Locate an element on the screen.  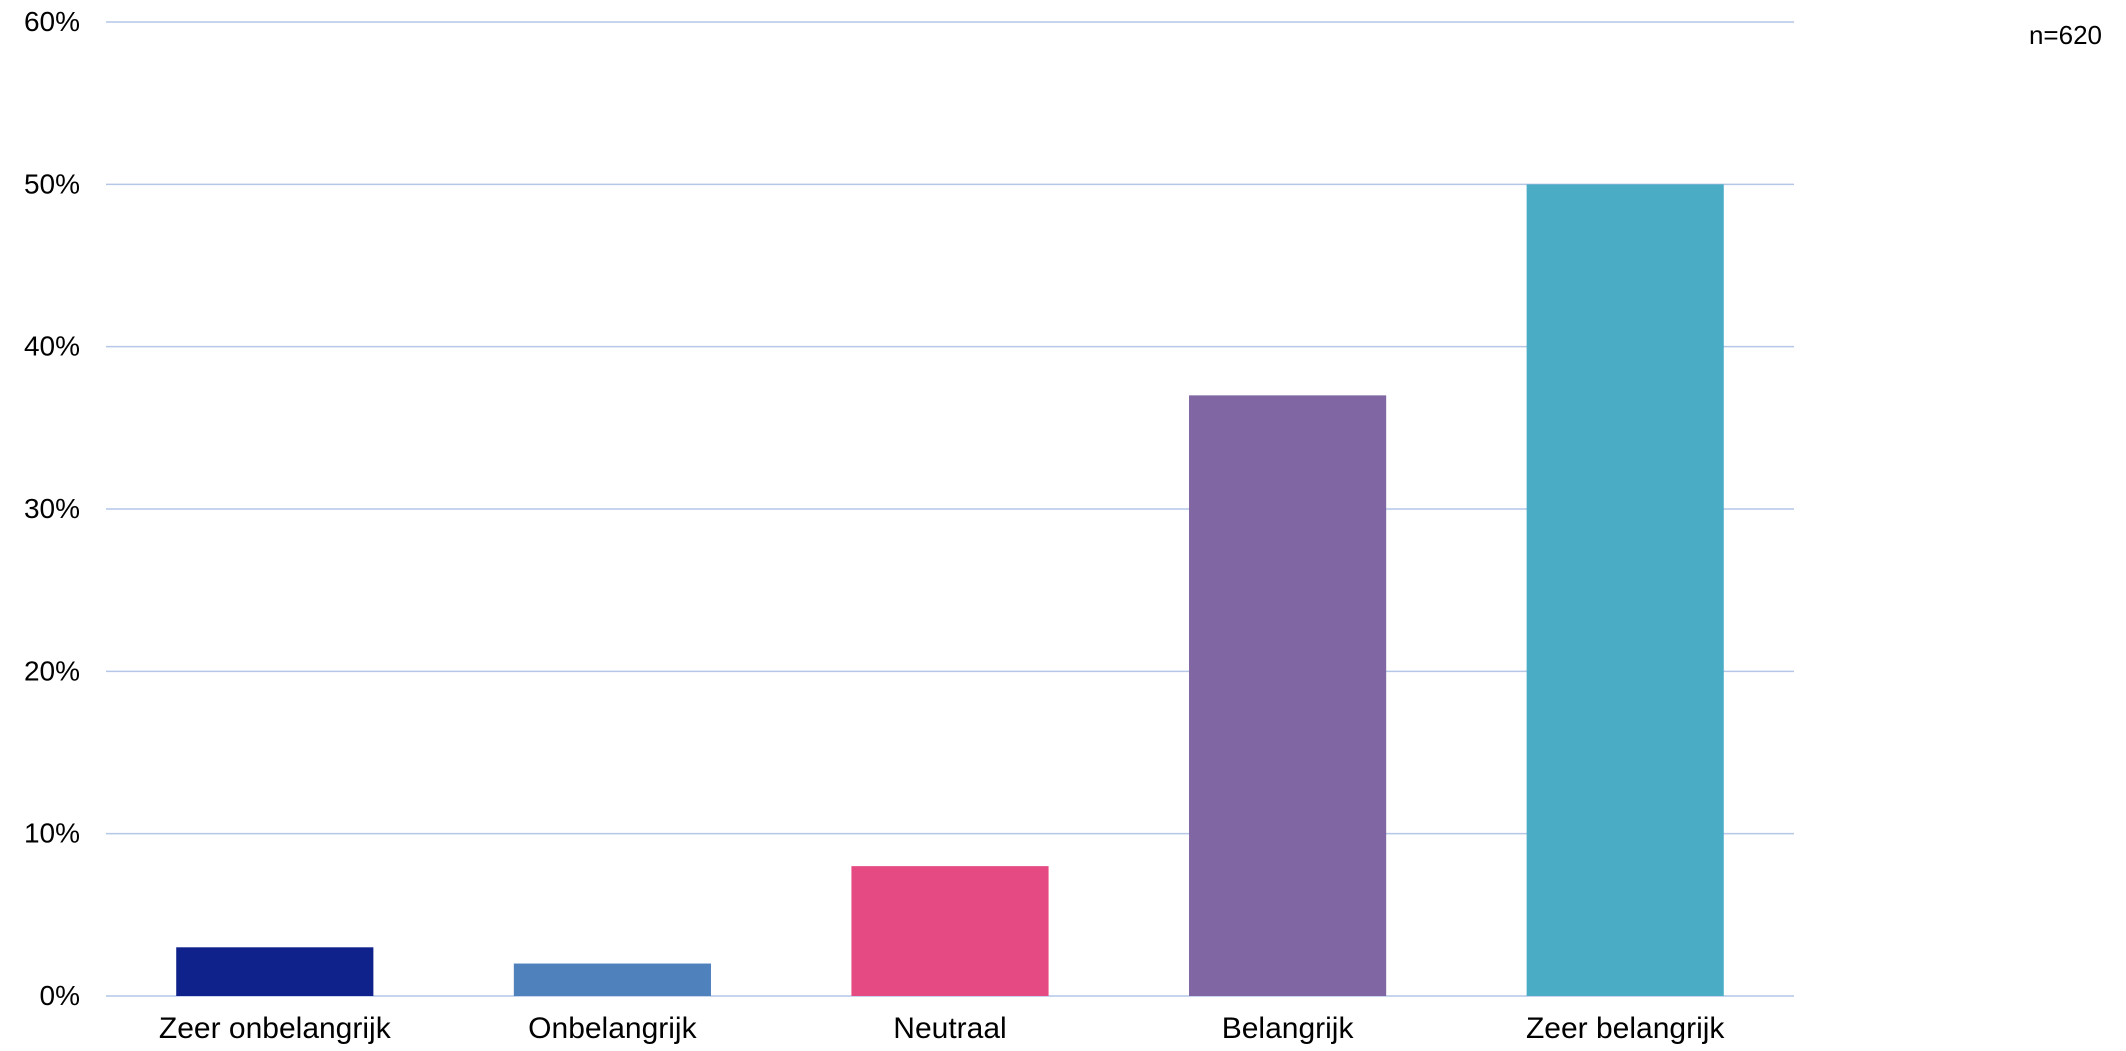
y-tick-label: 30% is located at coordinates (52, 508).